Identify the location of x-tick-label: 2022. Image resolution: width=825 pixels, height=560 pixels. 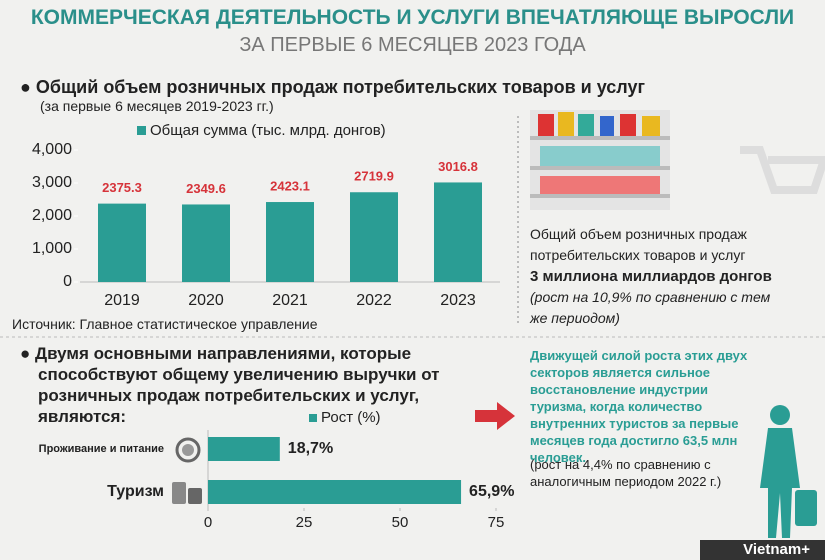
(374, 300).